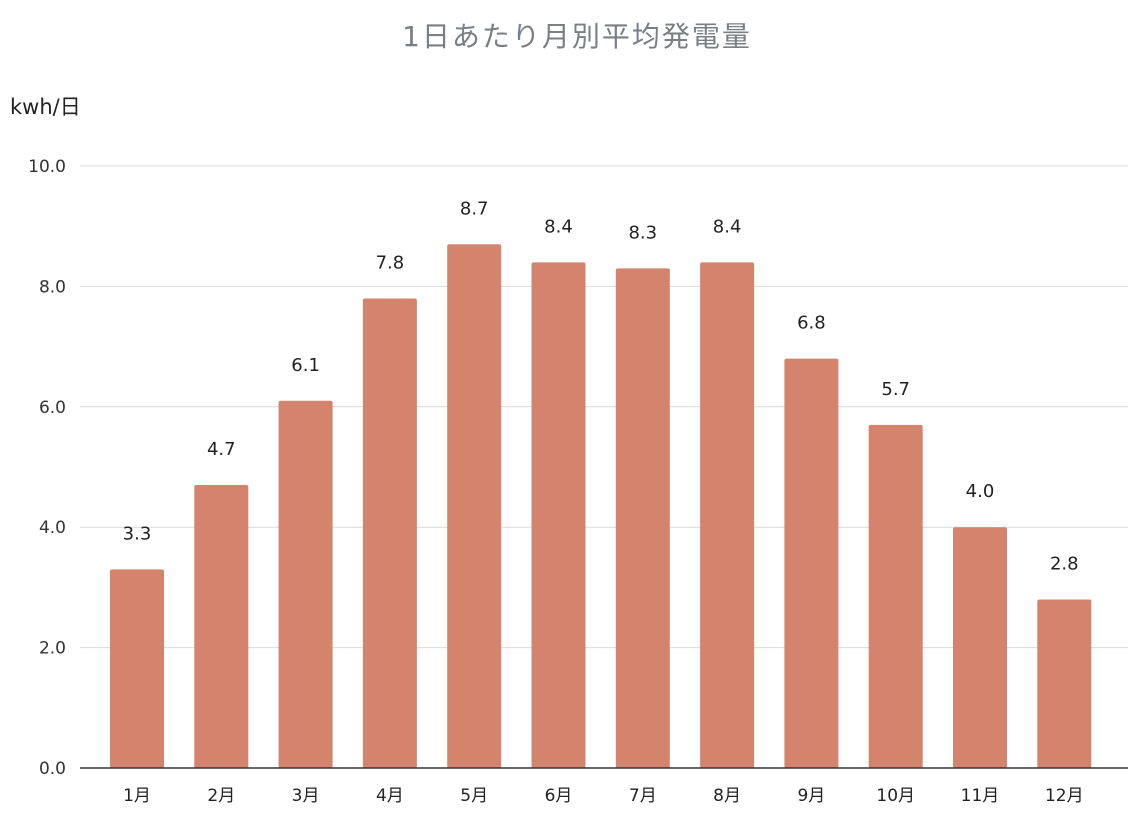  I want to click on y-tick-label: 8.0, so click(52, 287).